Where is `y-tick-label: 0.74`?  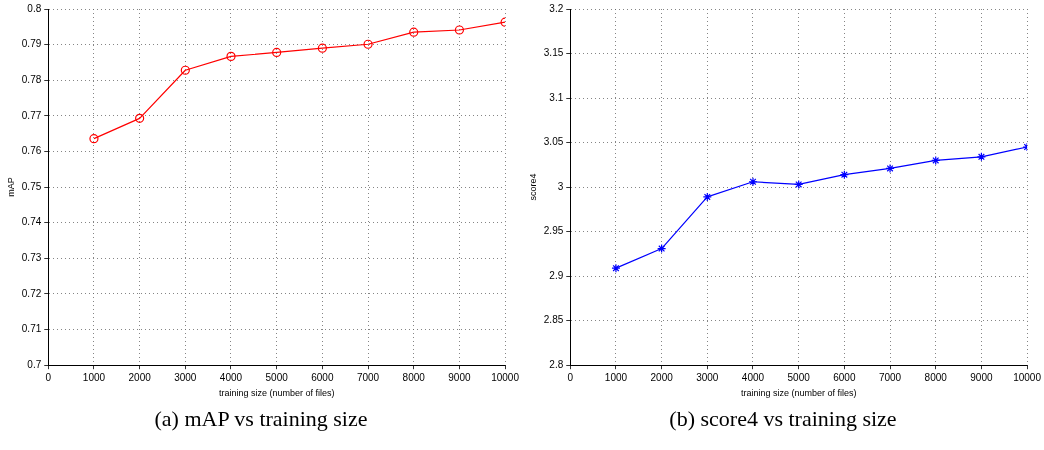 y-tick-label: 0.74 is located at coordinates (31, 222).